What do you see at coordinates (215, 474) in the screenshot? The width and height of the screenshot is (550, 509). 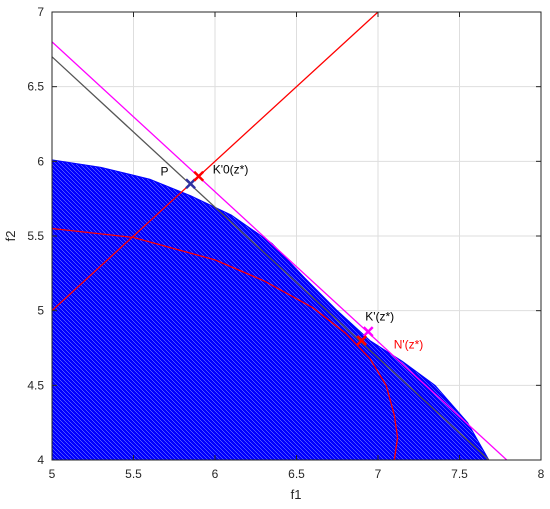 I see `x-tick-label: 6` at bounding box center [215, 474].